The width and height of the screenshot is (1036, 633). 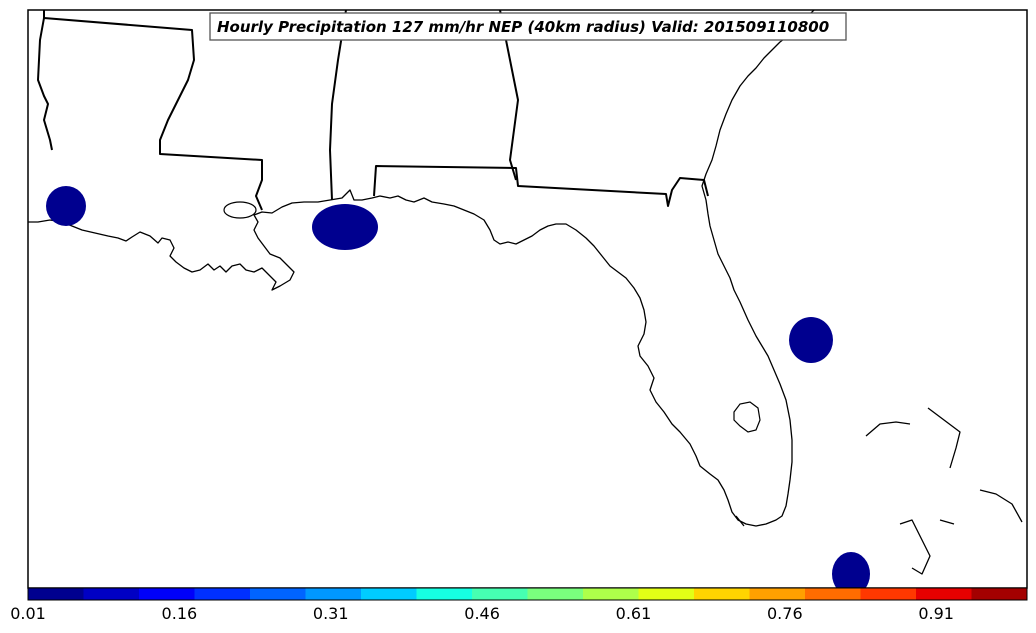 I want to click on colorbar-outline, so click(x=527, y=594).